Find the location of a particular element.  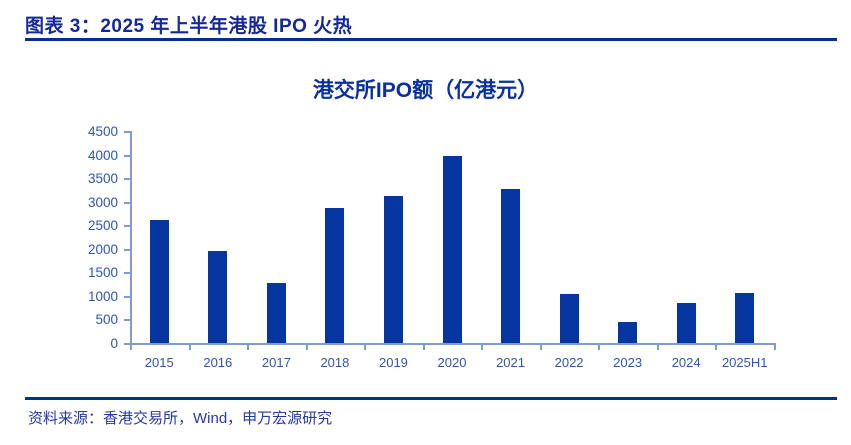

x-axis-label: 2016 is located at coordinates (218, 362).